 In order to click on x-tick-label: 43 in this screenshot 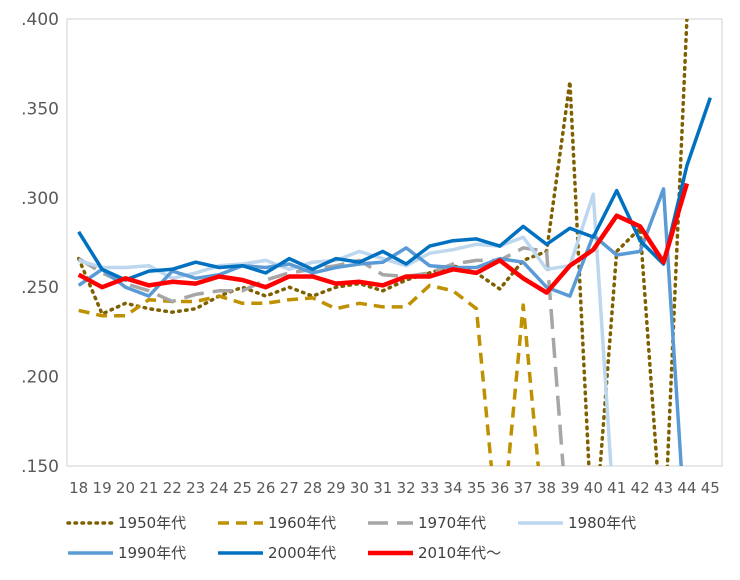, I will do `click(663, 488)`.